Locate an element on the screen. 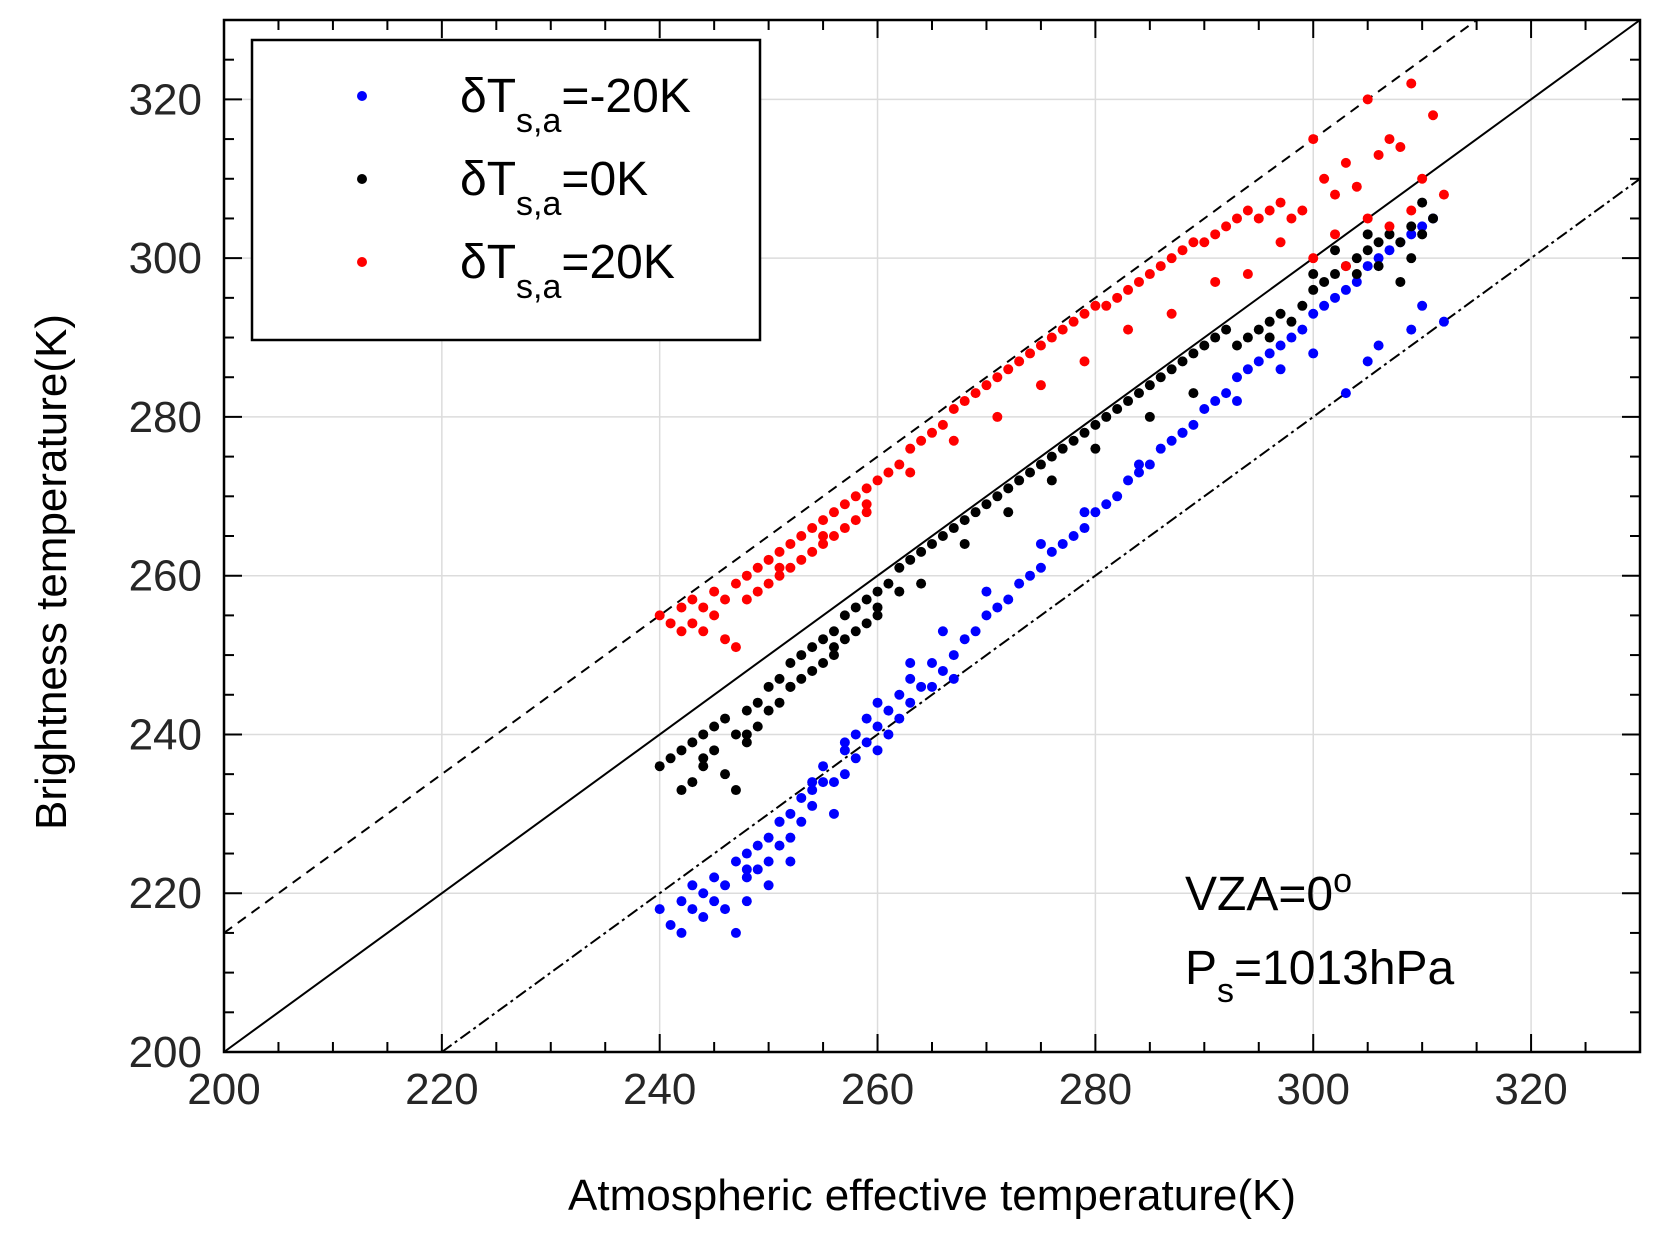 This screenshot has height=1233, width=1659. x-tick-label: 220 is located at coordinates (441, 1089).